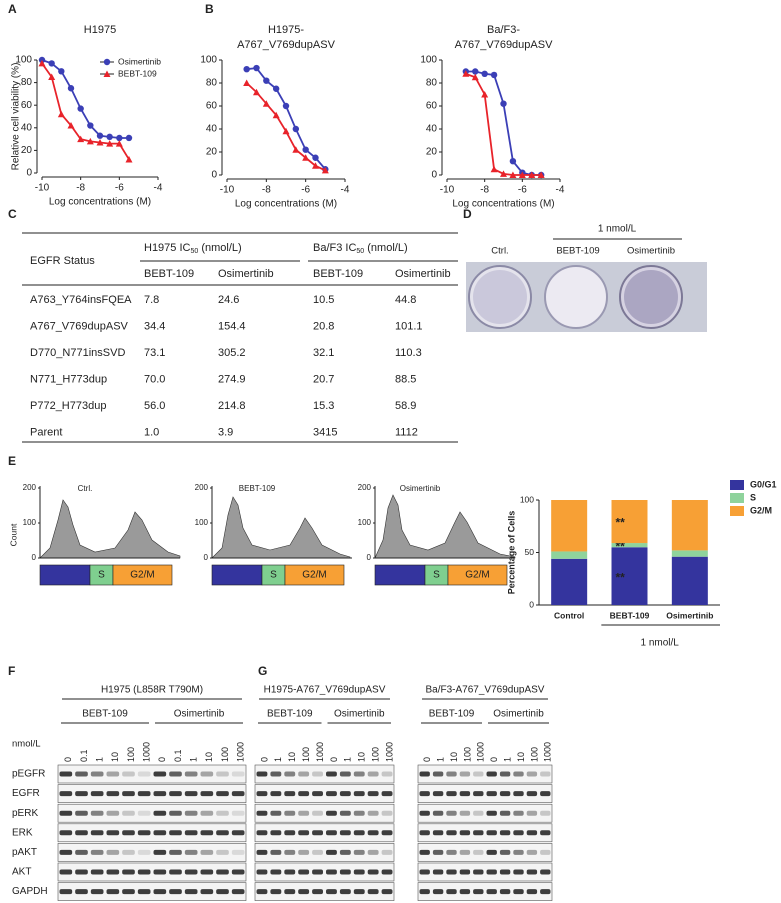 This screenshot has width=781, height=903. Describe the element at coordinates (286, 30) in the screenshot. I see `chart-title: H1975-` at that location.